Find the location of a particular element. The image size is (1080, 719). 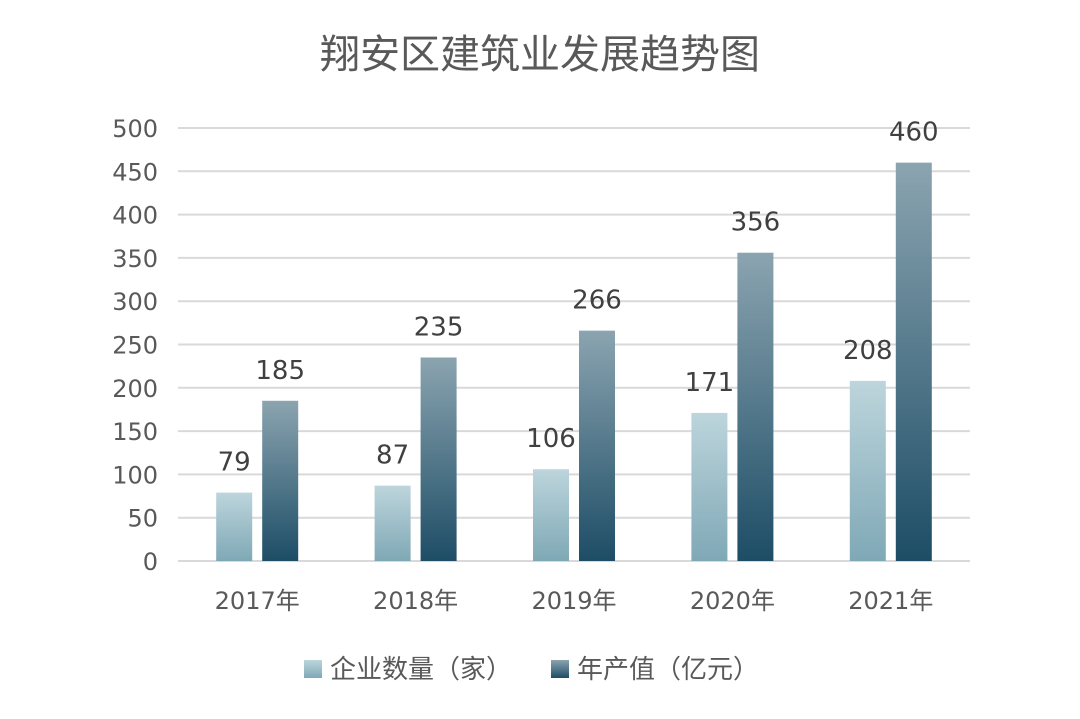

y-tick-label: 500 is located at coordinates (135, 129).